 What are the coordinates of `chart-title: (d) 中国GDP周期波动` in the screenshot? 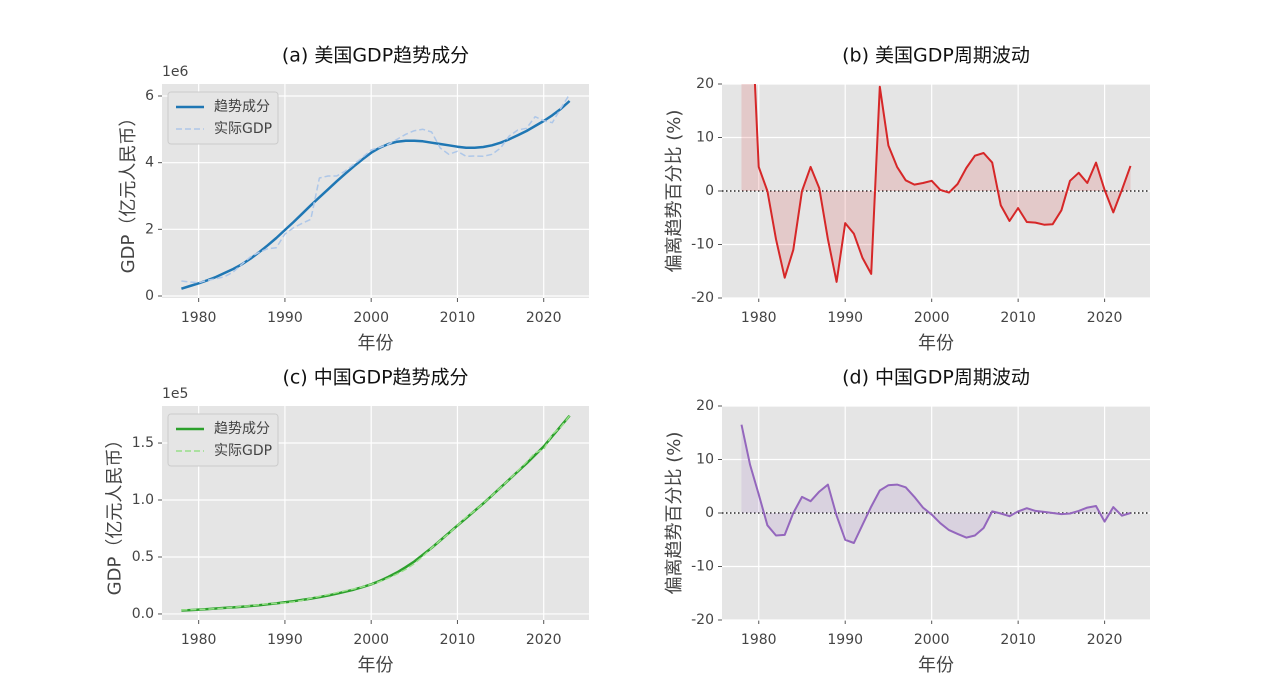 It's located at (936, 378).